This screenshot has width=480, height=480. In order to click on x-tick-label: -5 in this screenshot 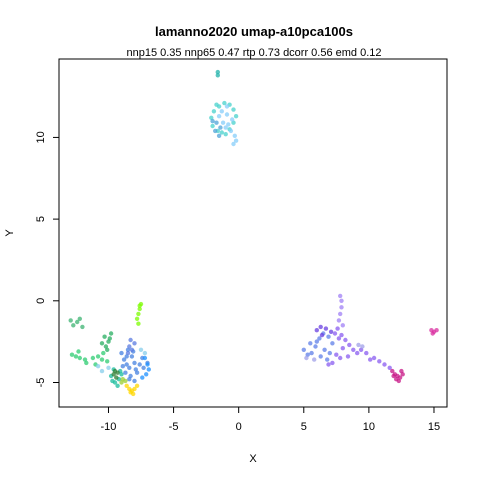, I will do `click(174, 427)`.